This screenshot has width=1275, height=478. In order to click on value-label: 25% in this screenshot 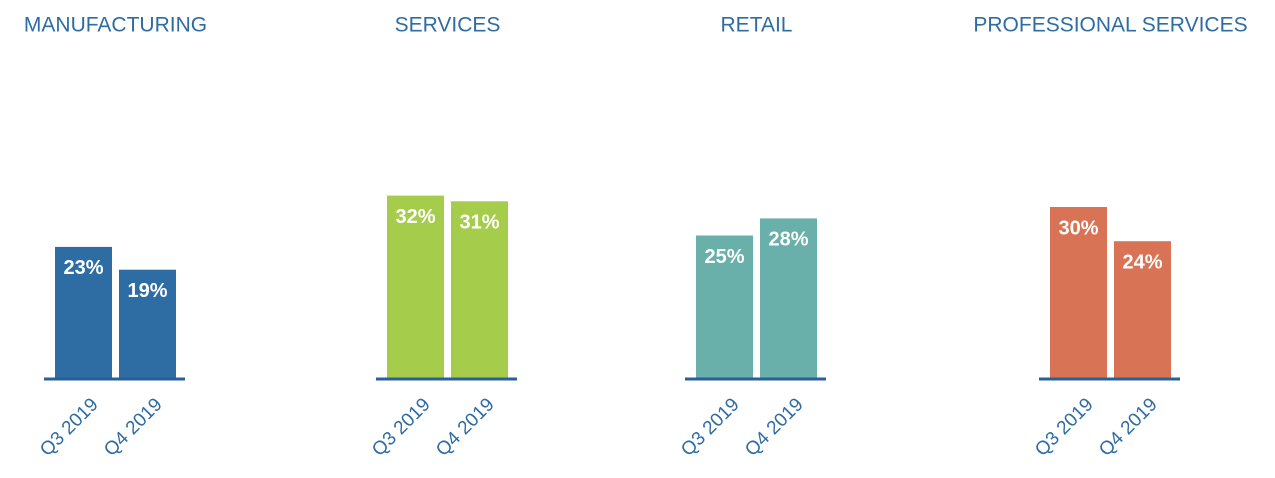, I will do `click(724, 257)`.